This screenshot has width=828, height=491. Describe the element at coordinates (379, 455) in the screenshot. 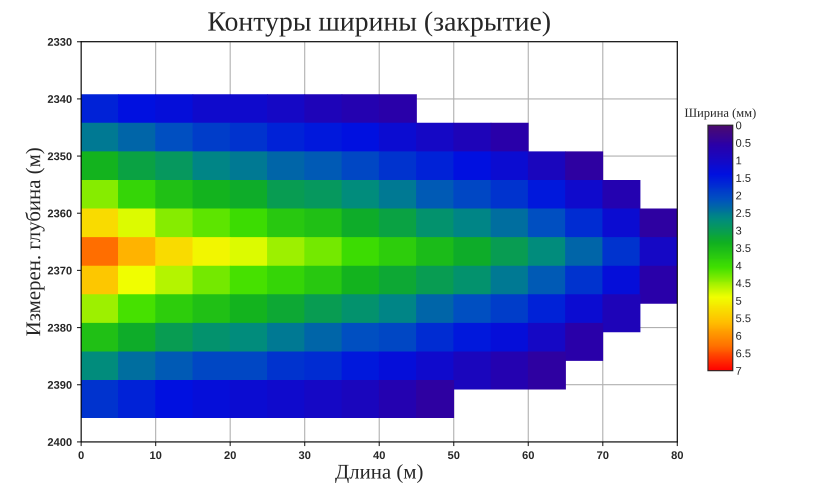

I see `x-tick-label: 40` at that location.